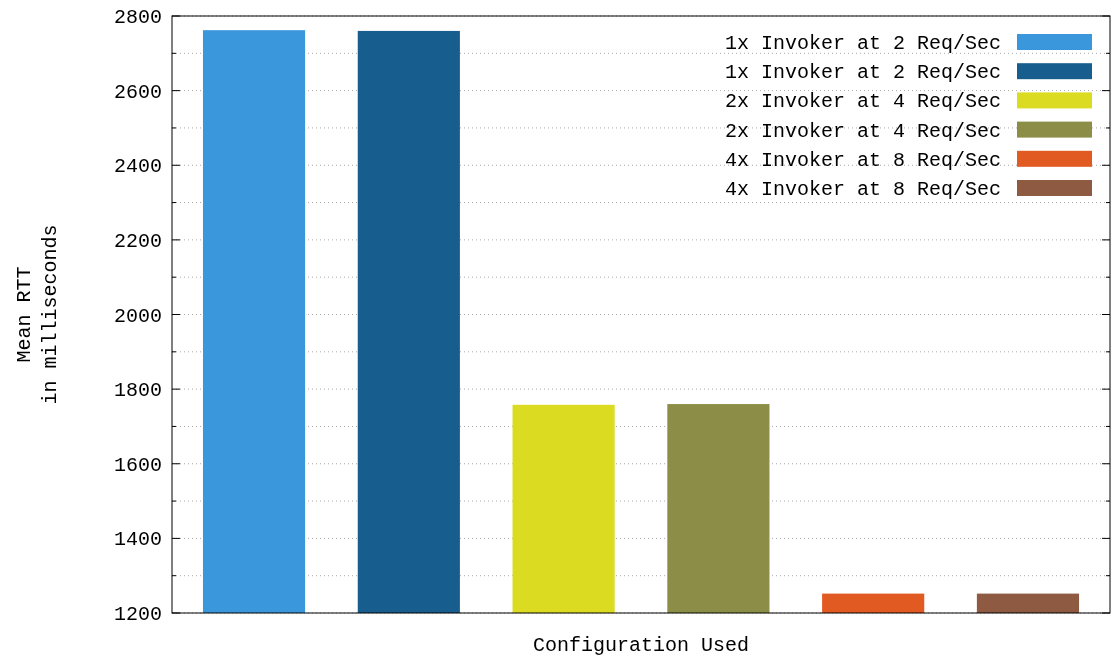 The height and width of the screenshot is (659, 1119). I want to click on y-tick-label: 2000, so click(137, 316).